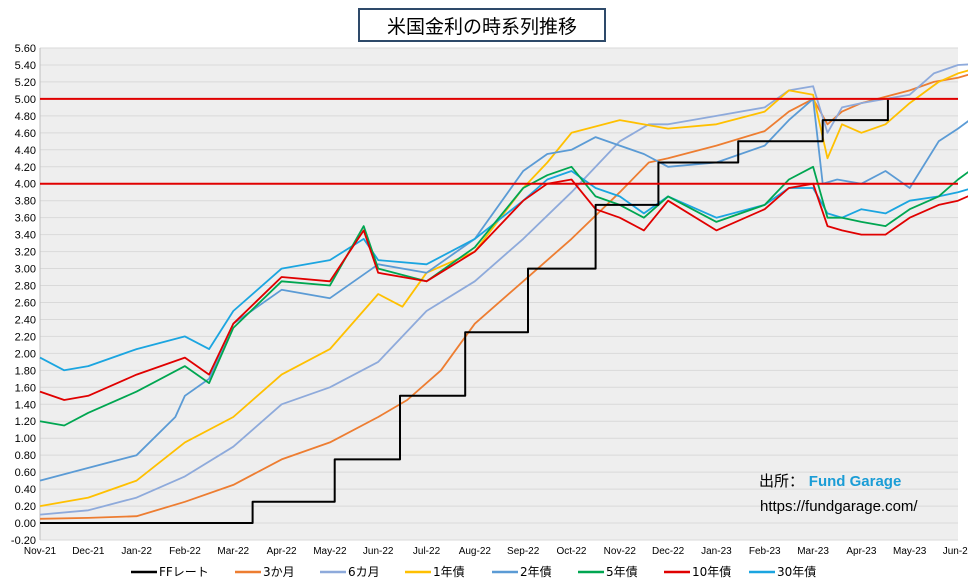 The height and width of the screenshot is (587, 968). Describe the element at coordinates (25, 287) in the screenshot. I see `y-tick-label: 2.80` at that location.